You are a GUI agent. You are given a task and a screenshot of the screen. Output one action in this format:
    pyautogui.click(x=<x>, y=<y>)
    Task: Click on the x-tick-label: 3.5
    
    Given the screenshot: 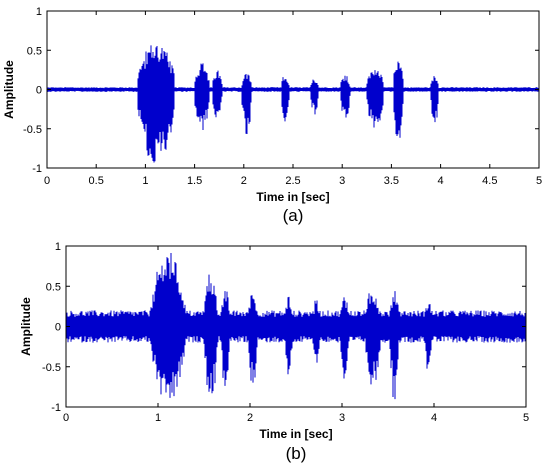 What is the action you would take?
    pyautogui.click(x=391, y=181)
    